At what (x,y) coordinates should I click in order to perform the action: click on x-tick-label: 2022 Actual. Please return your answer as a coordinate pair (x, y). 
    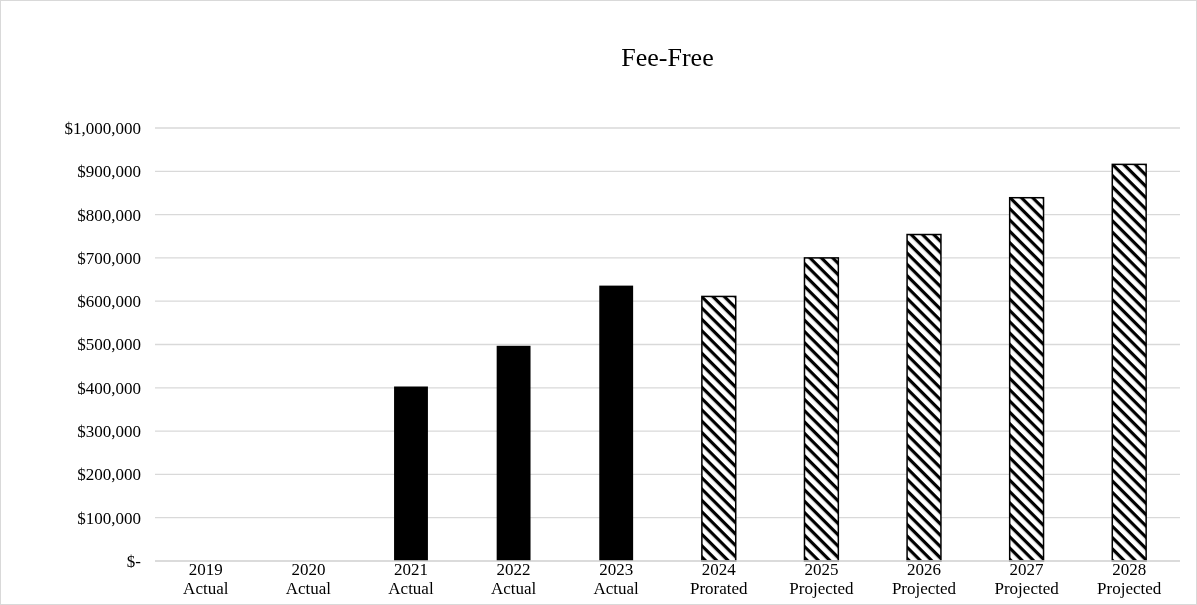
    Looking at the image, I should click on (513, 579).